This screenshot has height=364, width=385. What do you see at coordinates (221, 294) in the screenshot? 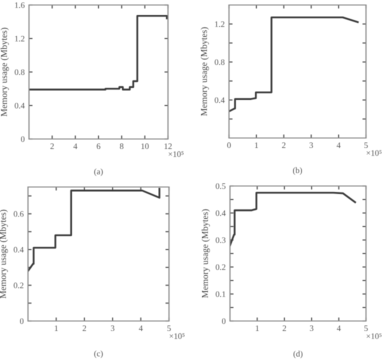
I see `y-tick-label: 0.1` at bounding box center [221, 294].